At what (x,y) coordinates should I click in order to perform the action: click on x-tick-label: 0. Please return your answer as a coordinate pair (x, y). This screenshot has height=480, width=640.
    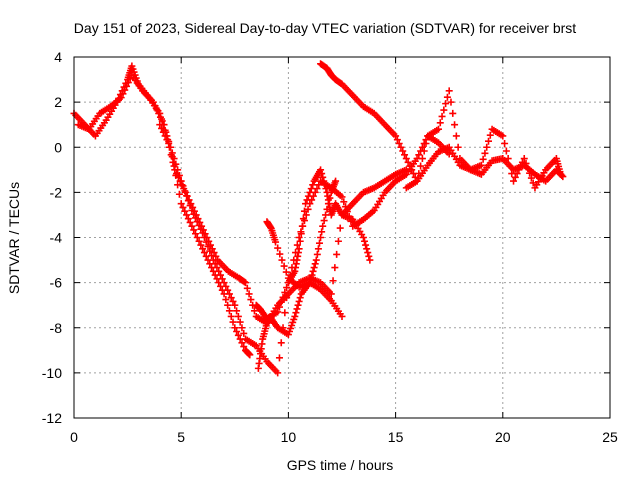
    Looking at the image, I should click on (74, 437).